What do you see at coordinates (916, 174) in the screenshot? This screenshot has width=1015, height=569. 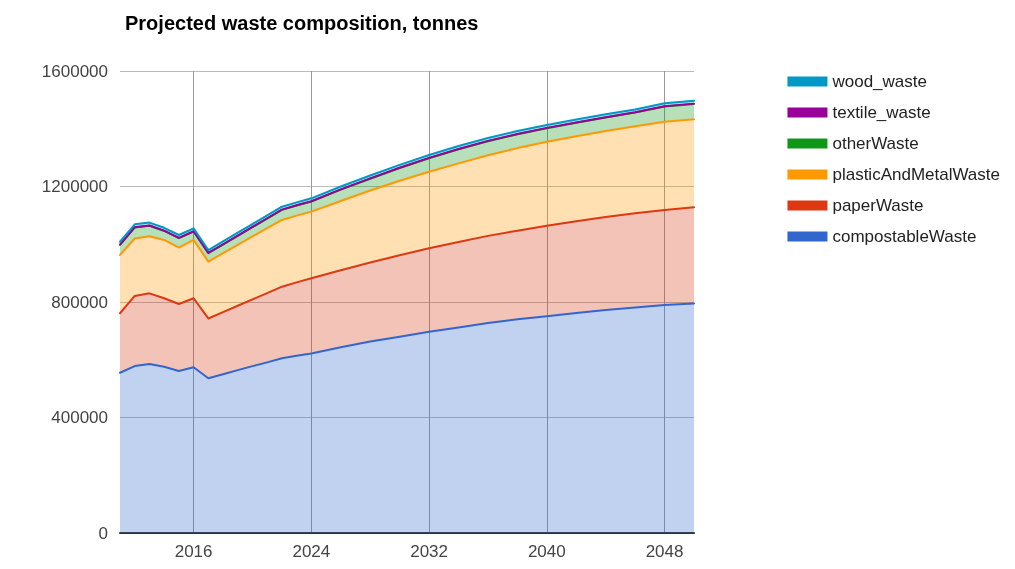 I see `legend-label: plasticAndMetalWaste` at bounding box center [916, 174].